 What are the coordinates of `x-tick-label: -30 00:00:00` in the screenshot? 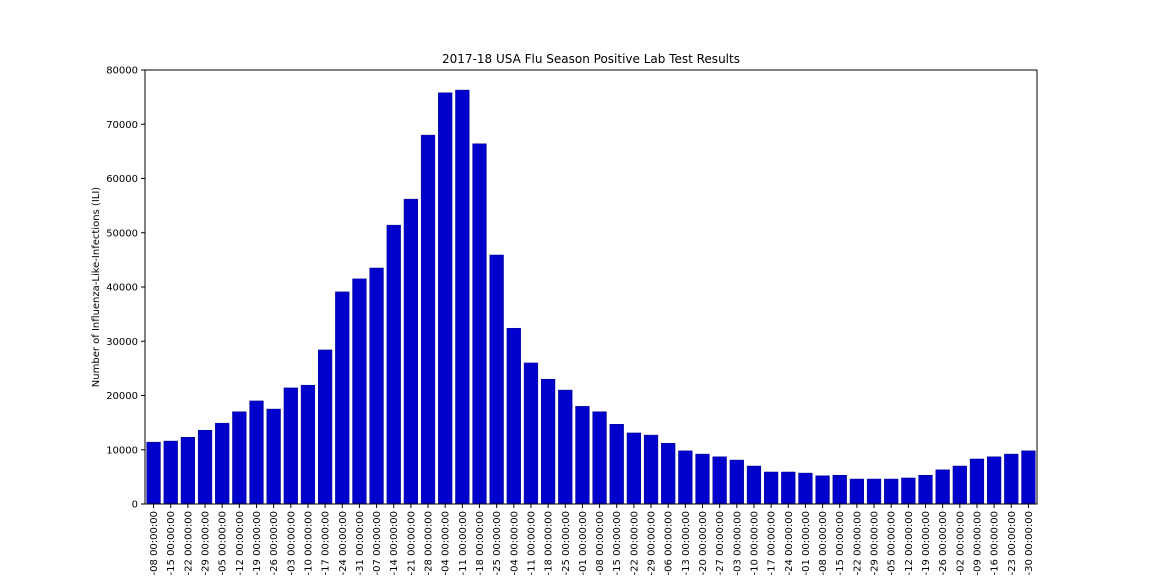 It's located at (1029, 543).